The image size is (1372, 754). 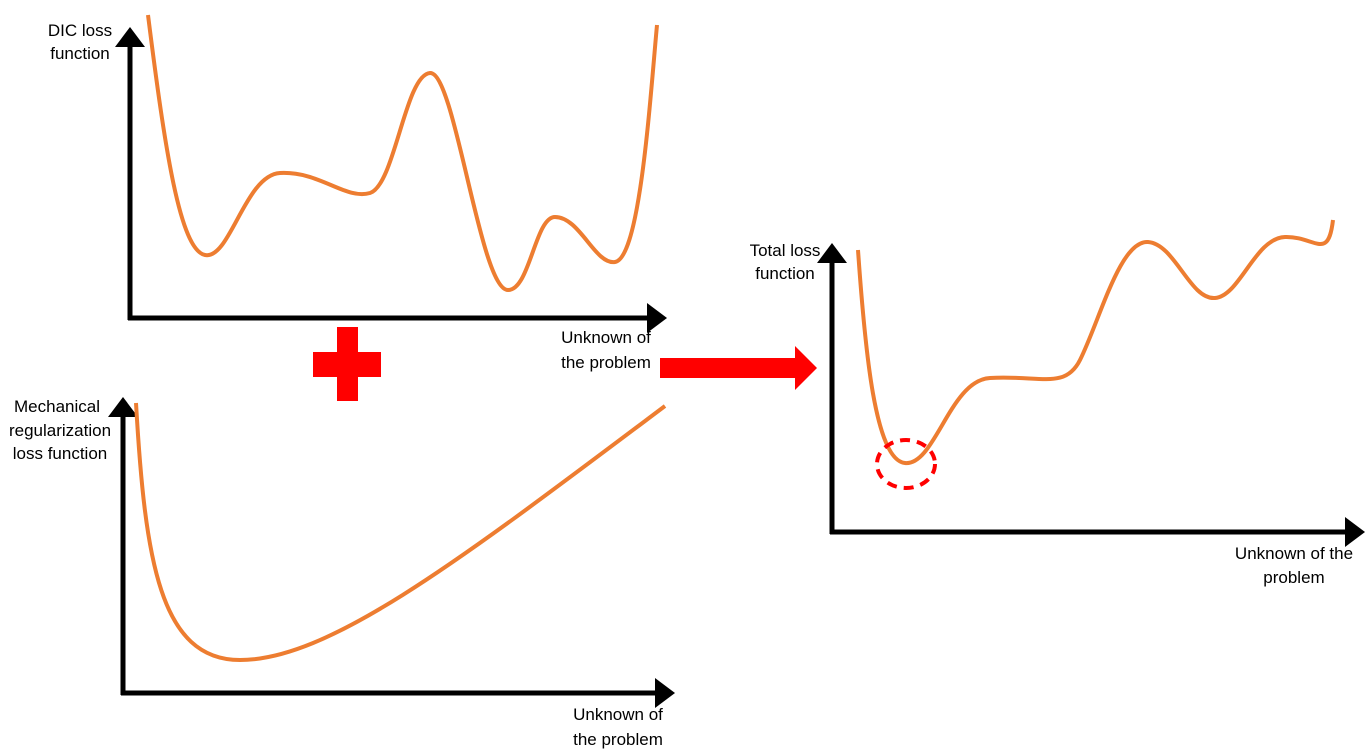 I want to click on global-minimum-highlight, so click(x=906, y=464).